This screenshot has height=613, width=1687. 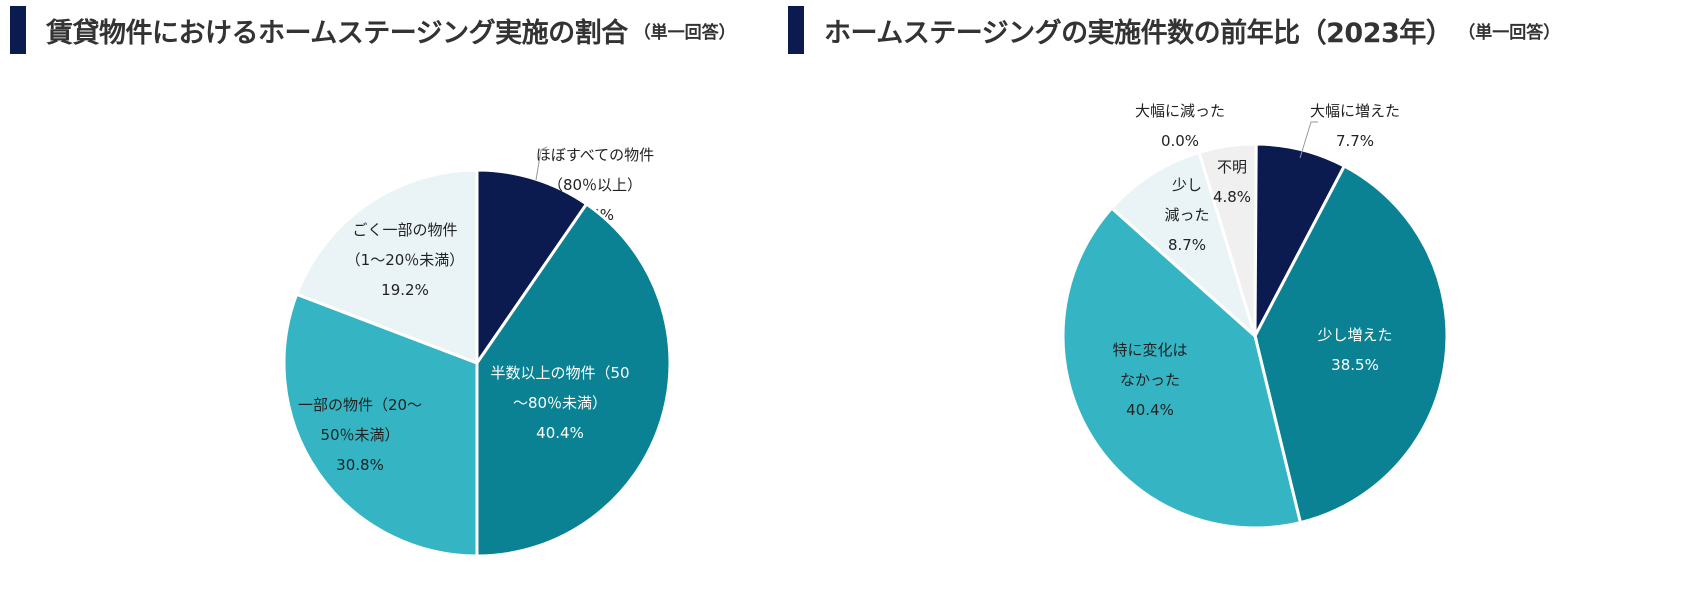 What do you see at coordinates (404, 230) in the screenshot?
I see `slice-label: ごく一部の物件` at bounding box center [404, 230].